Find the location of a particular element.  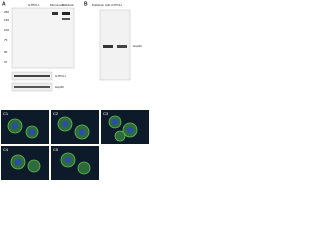

panel-title: Pulldown with GTPCH is located at coordinates (107, 5).